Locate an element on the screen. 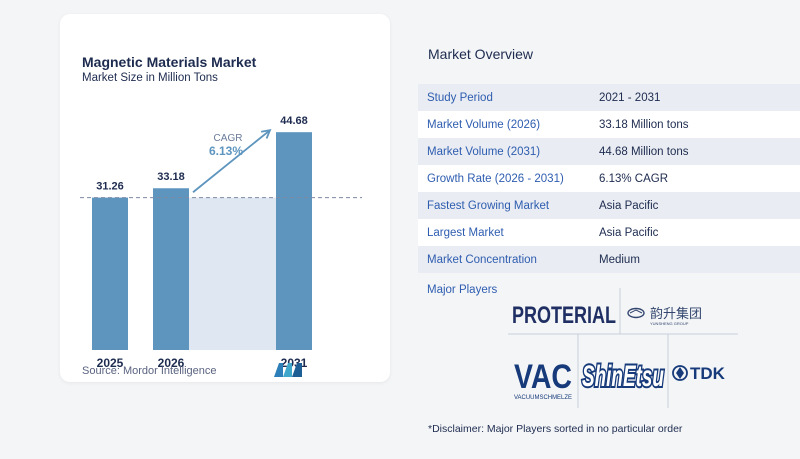 The width and height of the screenshot is (800, 459). shinetsu-logo: ShinEtsu is located at coordinates (623, 376).